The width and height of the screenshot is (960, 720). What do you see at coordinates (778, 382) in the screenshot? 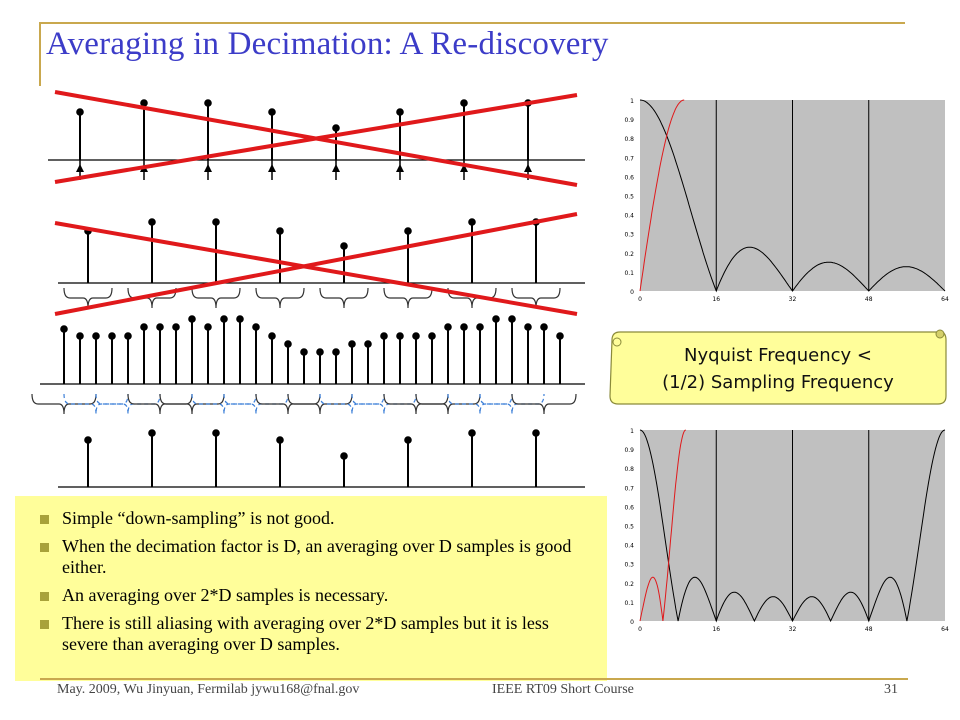
I see `callout-line-2: (1/2) Sampling Frequency` at bounding box center [778, 382].